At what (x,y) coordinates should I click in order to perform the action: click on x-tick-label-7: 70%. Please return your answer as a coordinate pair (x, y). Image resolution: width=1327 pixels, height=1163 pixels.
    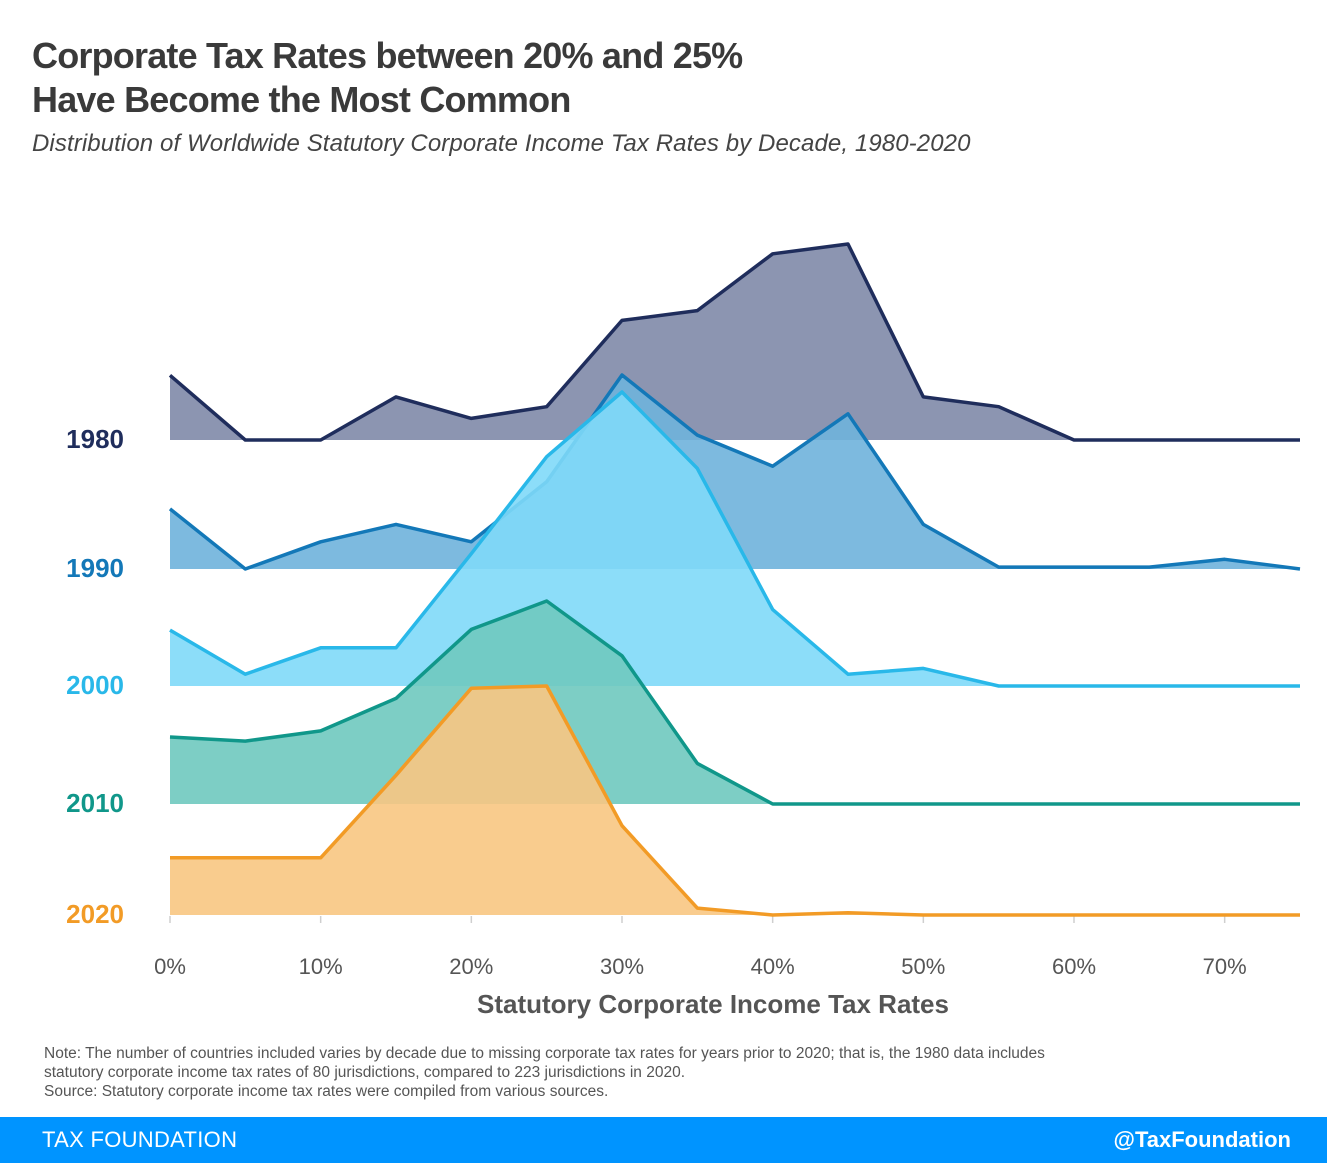
    Looking at the image, I should click on (1225, 966).